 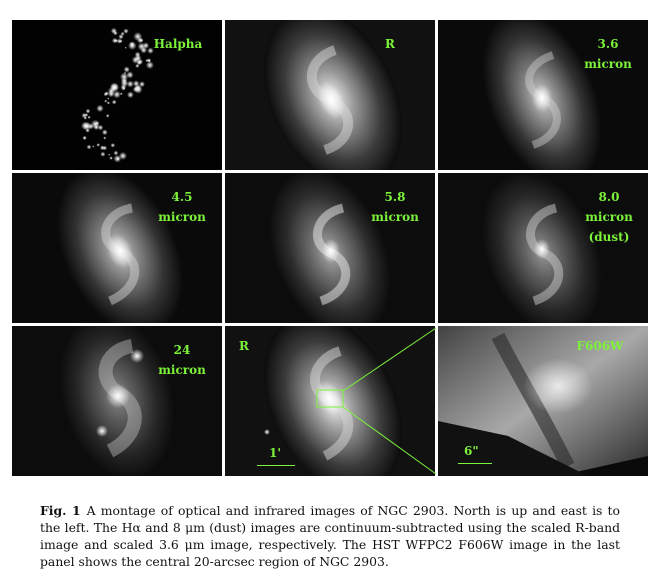 What do you see at coordinates (178, 44) in the screenshot?
I see `panel-label-halpha: Halpha` at bounding box center [178, 44].